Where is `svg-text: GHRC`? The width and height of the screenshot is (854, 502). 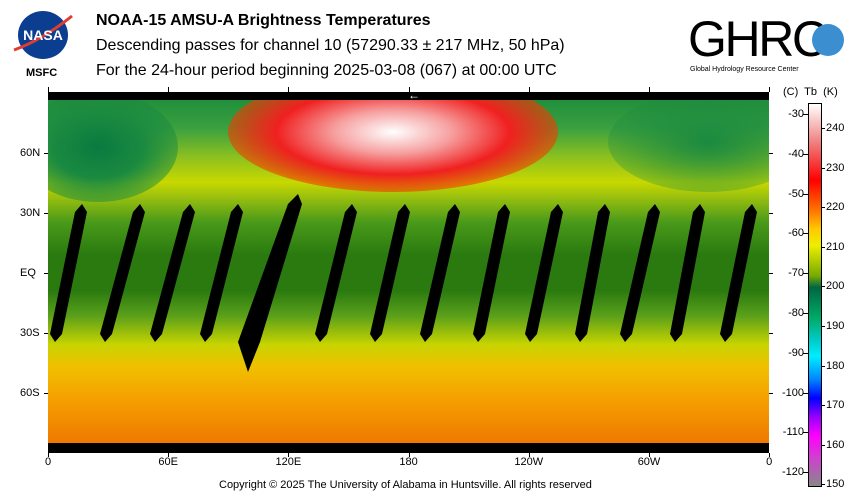 svg-text: GHRC is located at coordinates (758, 39).